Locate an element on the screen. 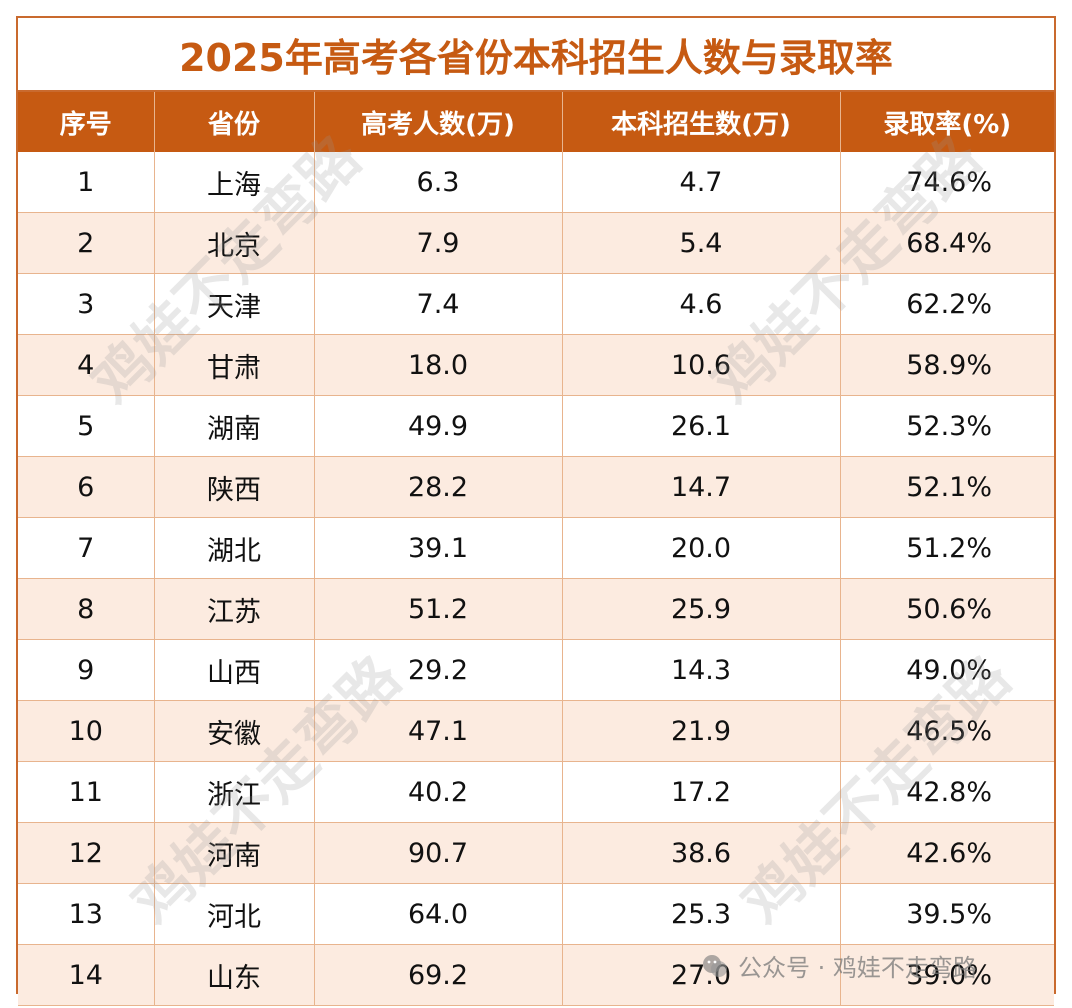 This screenshot has width=1072, height=1008. cell-rate: 42.6% is located at coordinates (947, 853).